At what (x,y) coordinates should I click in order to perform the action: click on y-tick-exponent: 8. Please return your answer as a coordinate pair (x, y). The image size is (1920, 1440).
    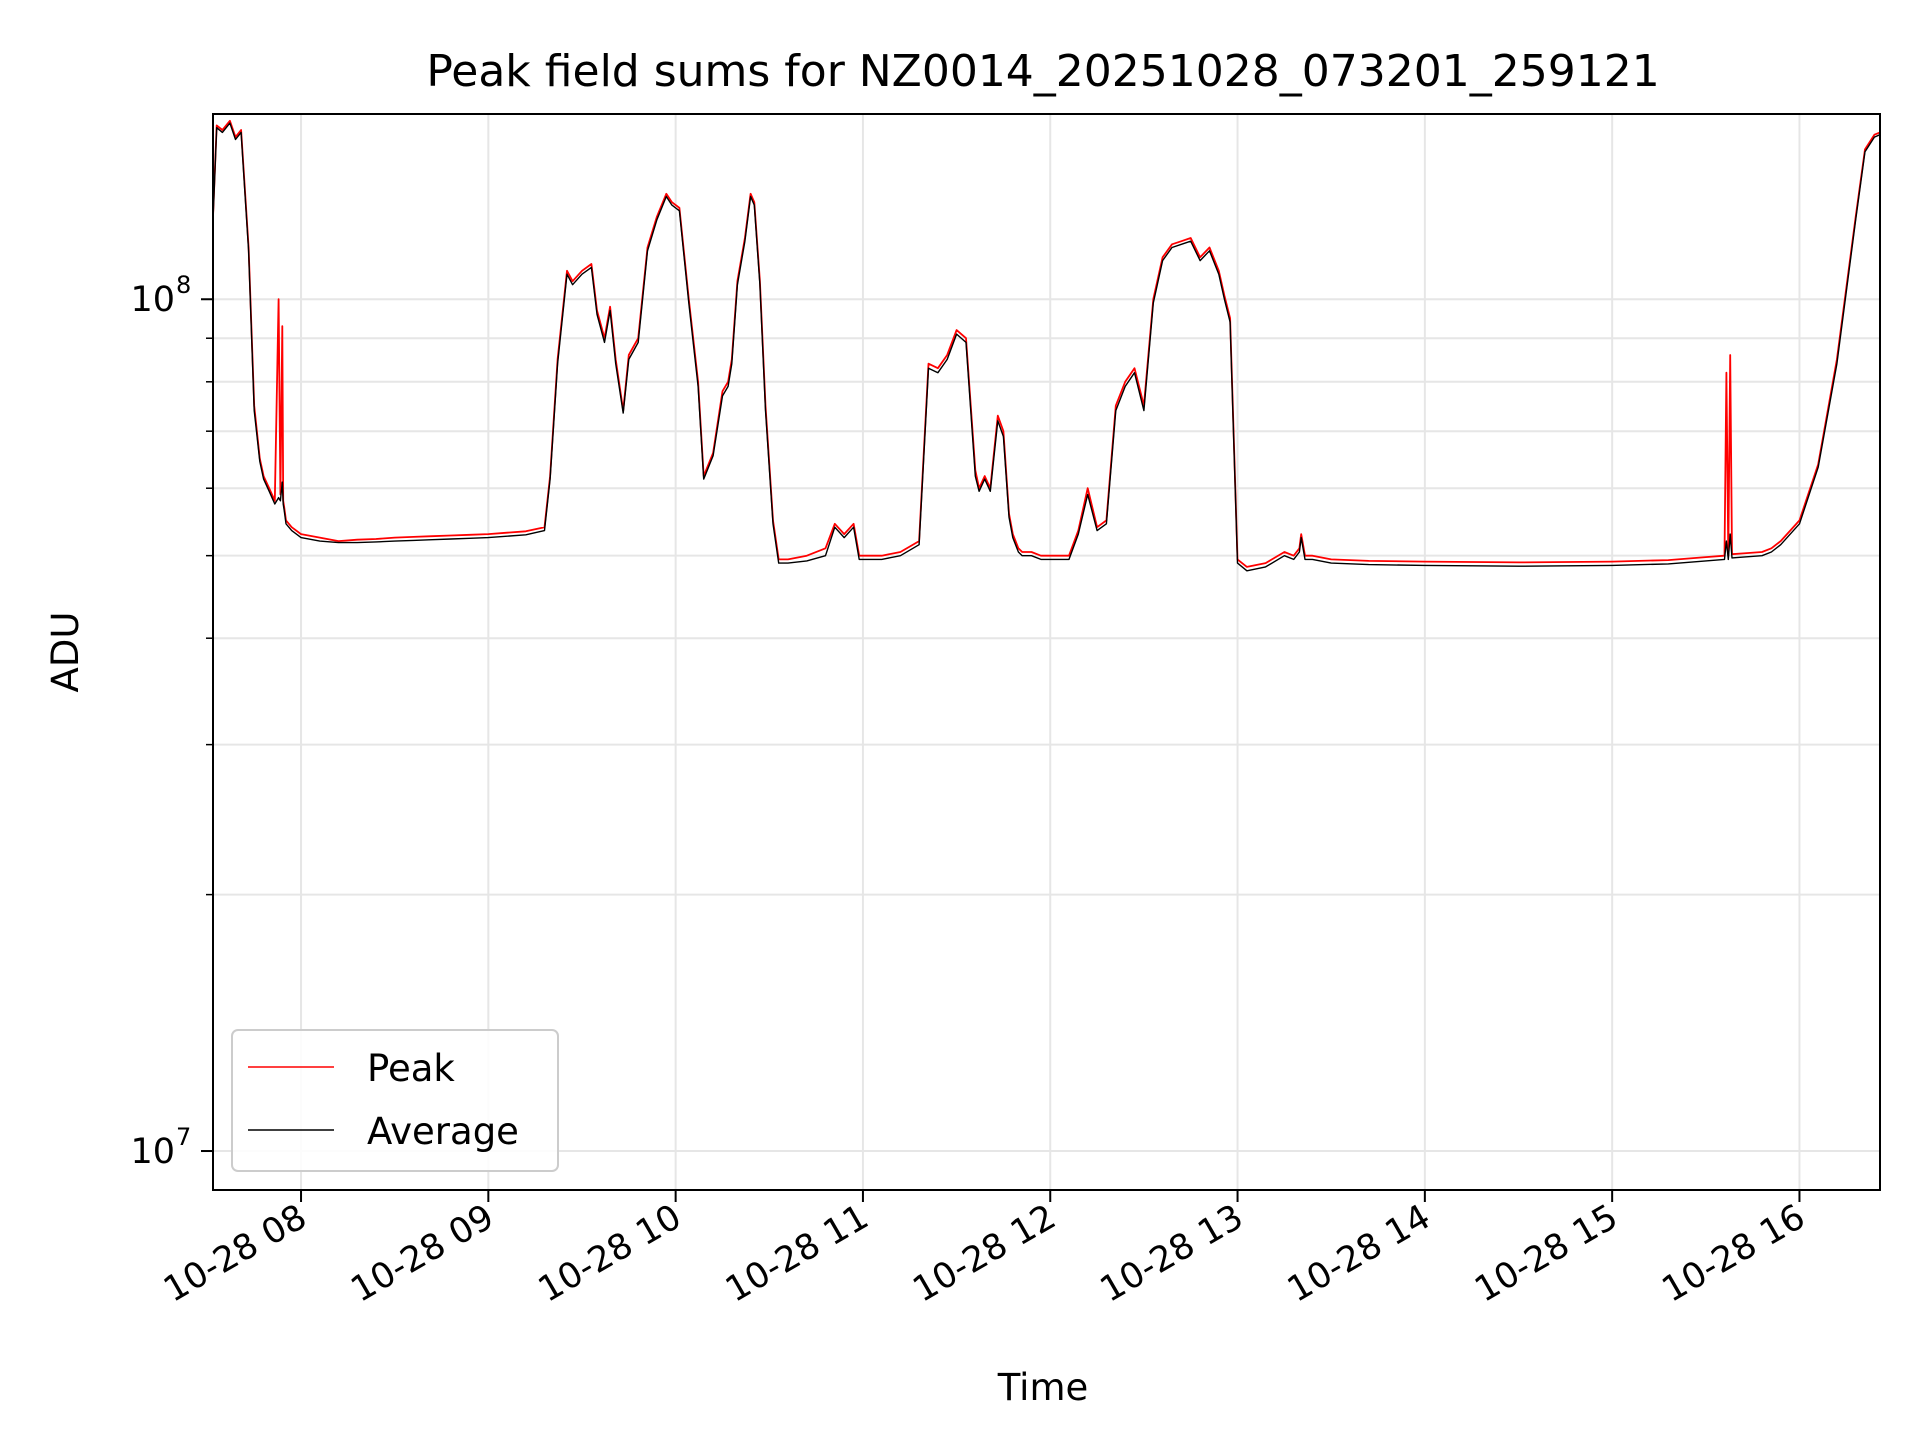
    Looking at the image, I should click on (183, 285).